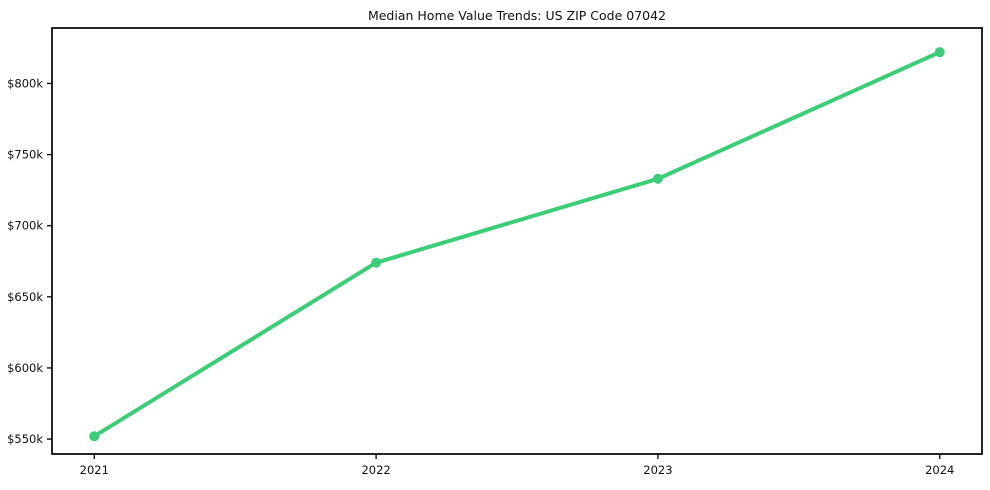 This screenshot has height=490, width=990. I want to click on y-axis-tick-label: $800k, so click(25, 83).